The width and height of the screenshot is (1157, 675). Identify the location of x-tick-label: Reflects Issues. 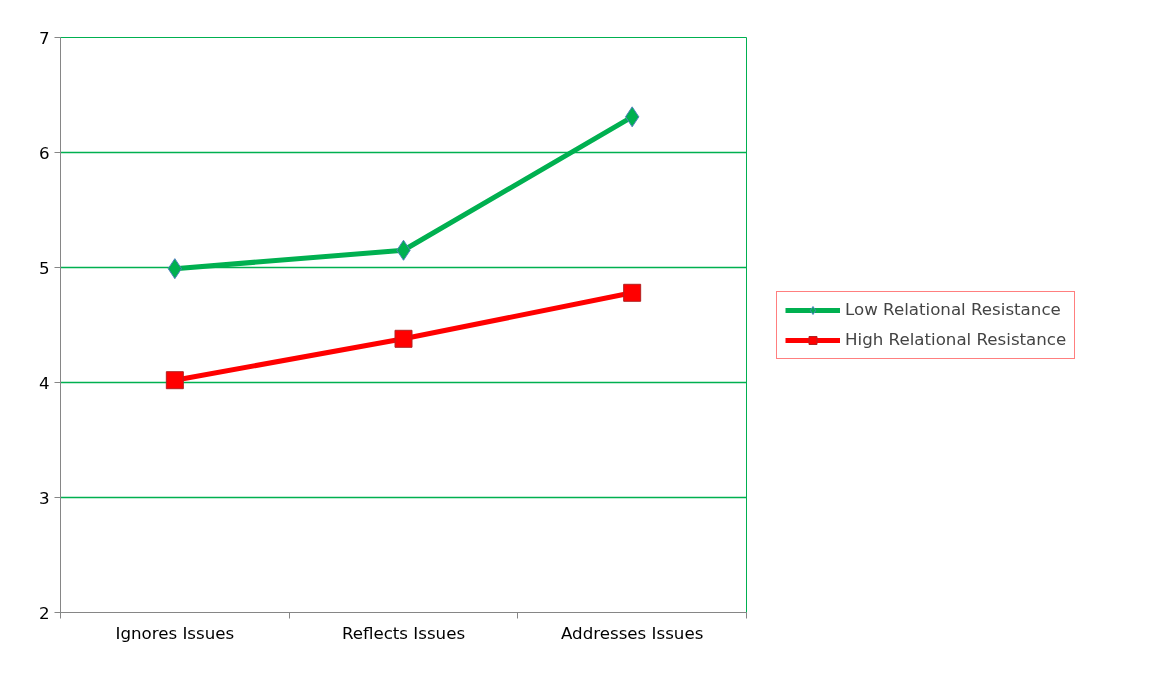
(403, 633).